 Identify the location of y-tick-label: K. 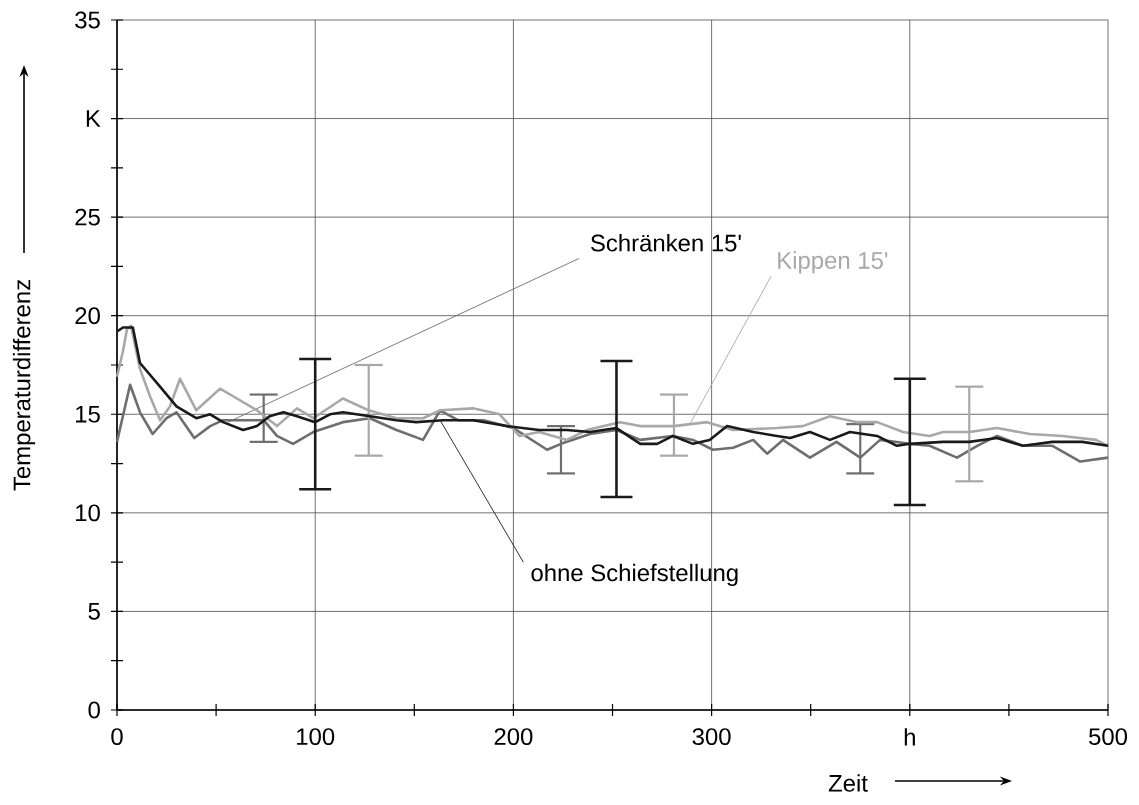
(93, 118).